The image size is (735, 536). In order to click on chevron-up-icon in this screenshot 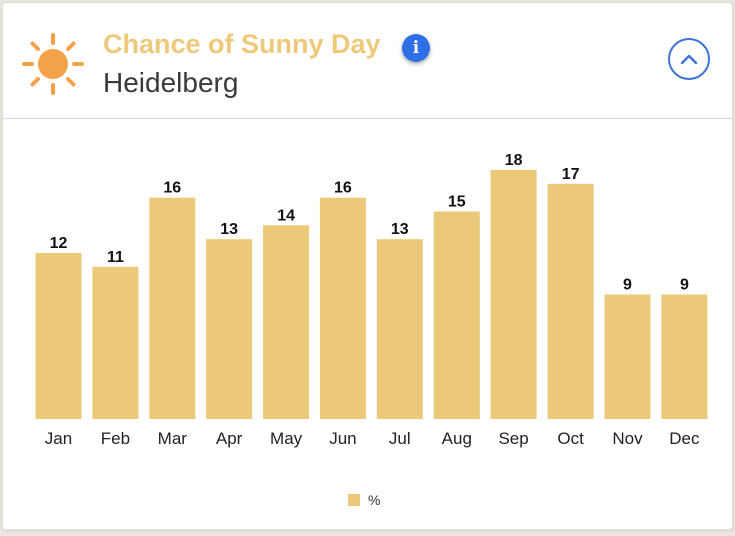, I will do `click(689, 59)`.